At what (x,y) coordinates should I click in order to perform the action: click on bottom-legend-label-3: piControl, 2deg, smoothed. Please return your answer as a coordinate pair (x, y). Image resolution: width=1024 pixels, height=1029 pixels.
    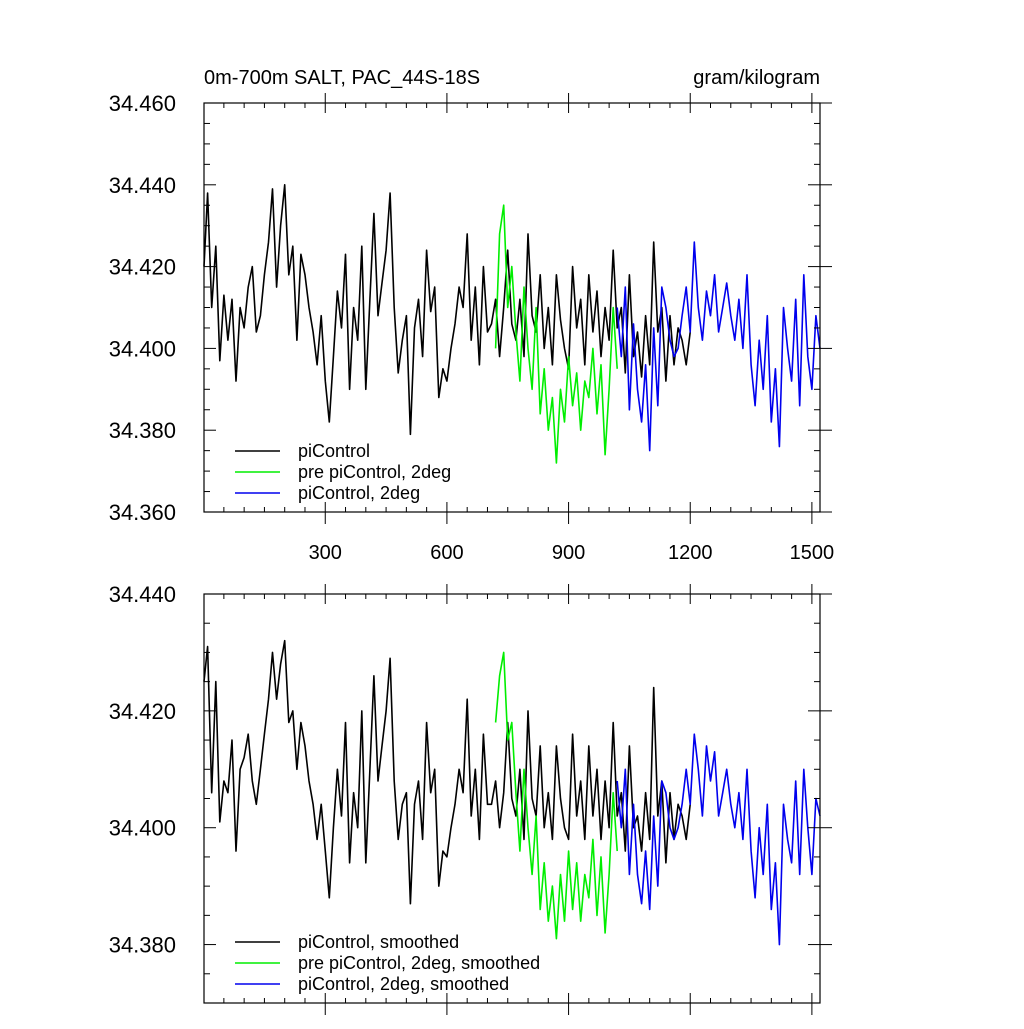
    Looking at the image, I should click on (403, 984).